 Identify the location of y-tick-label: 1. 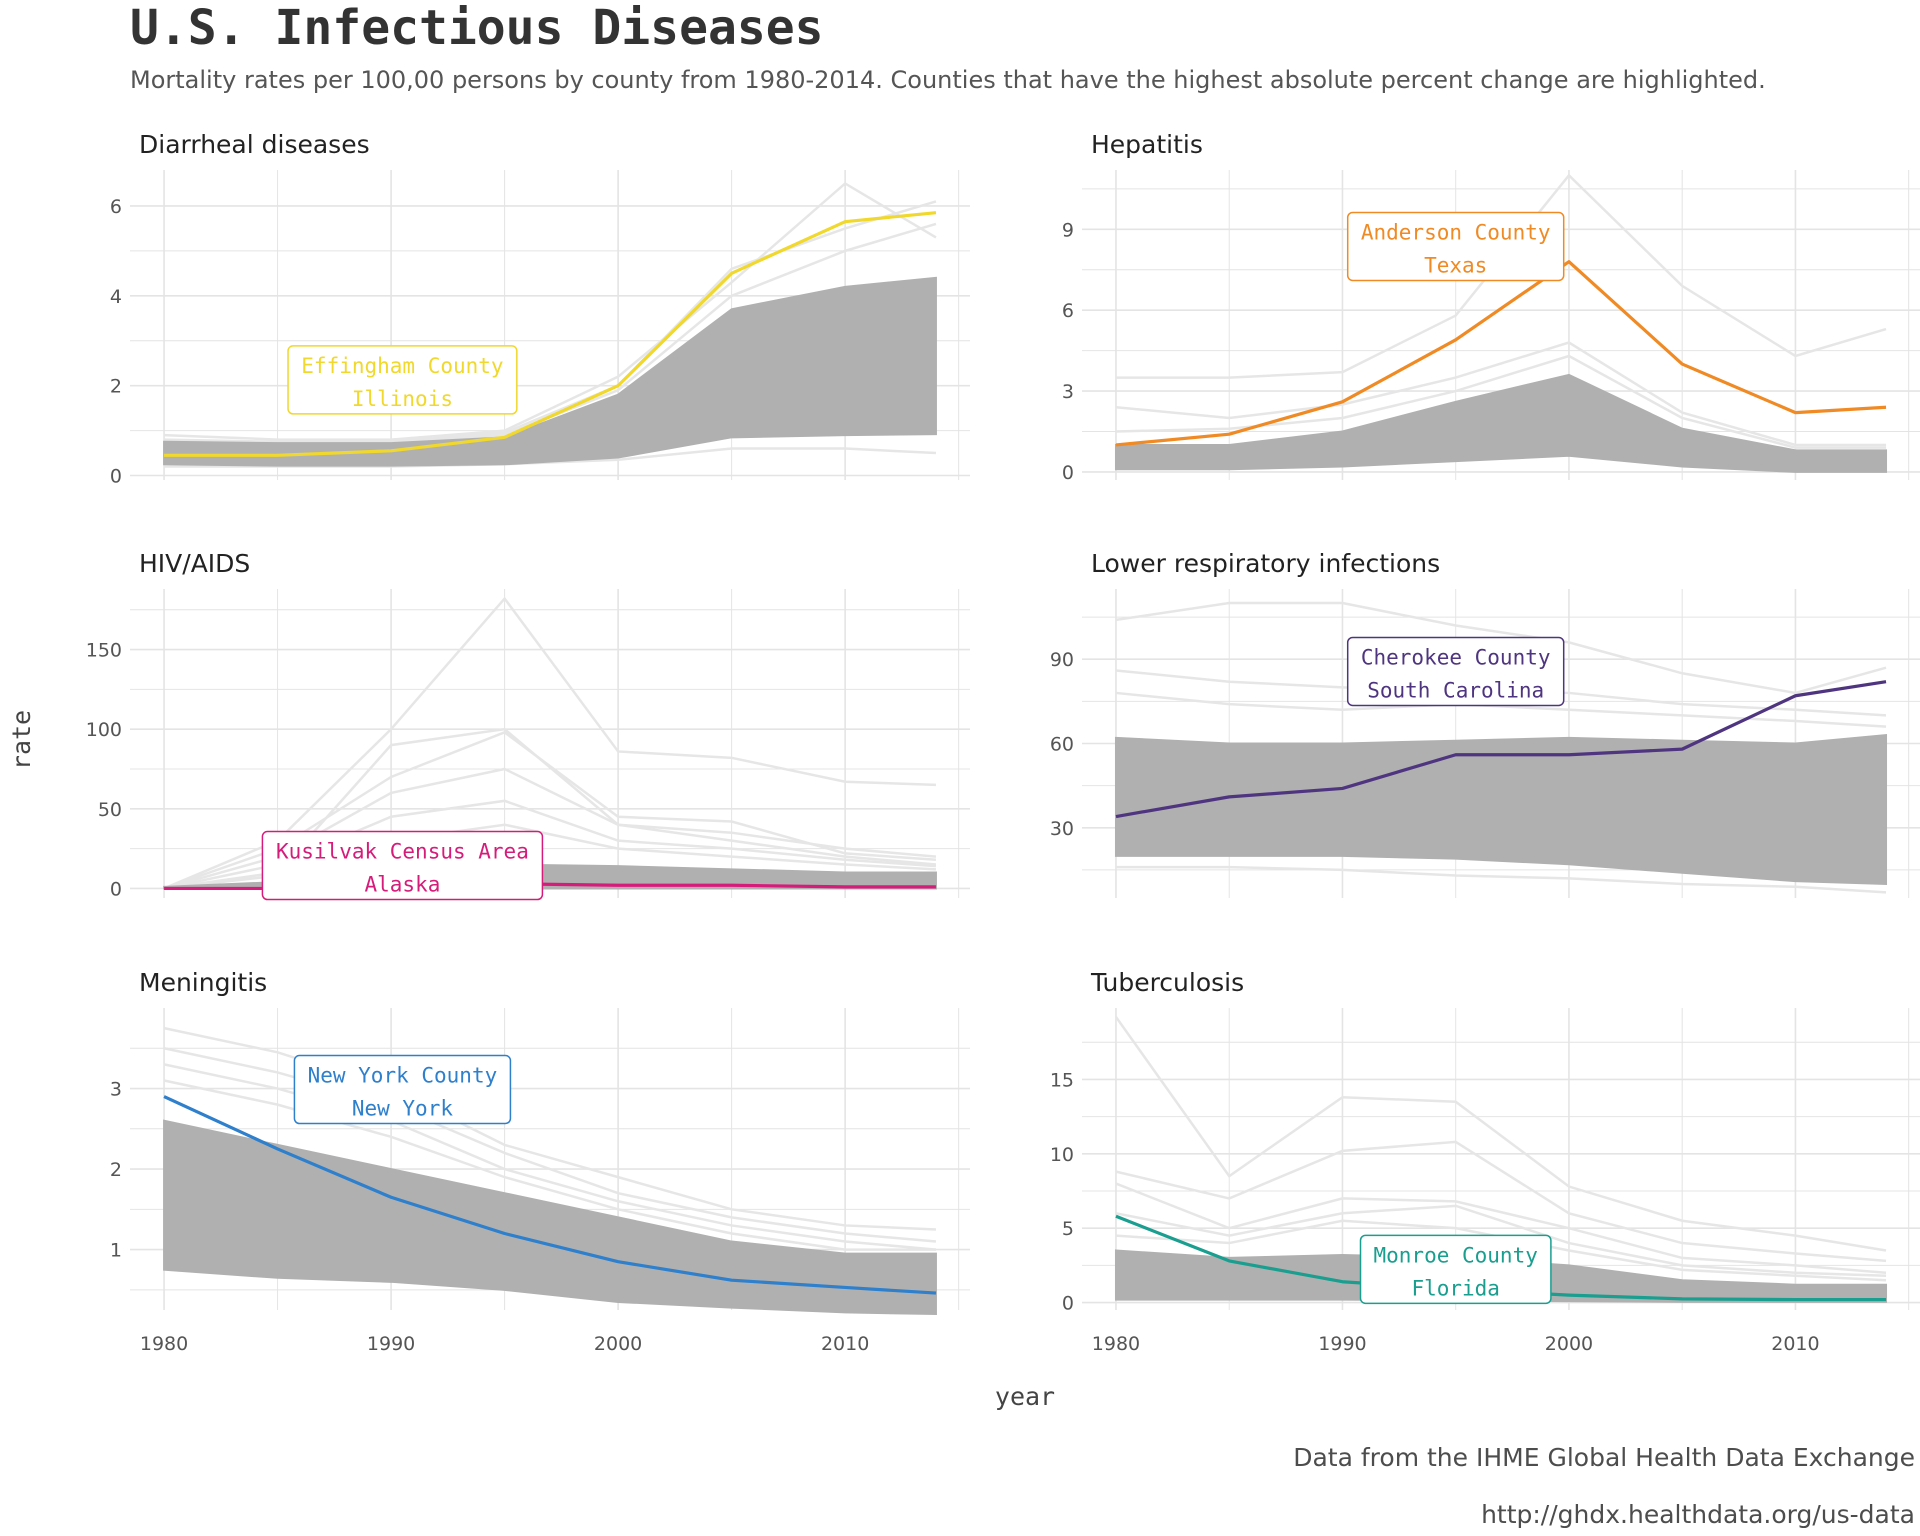
(116, 1251).